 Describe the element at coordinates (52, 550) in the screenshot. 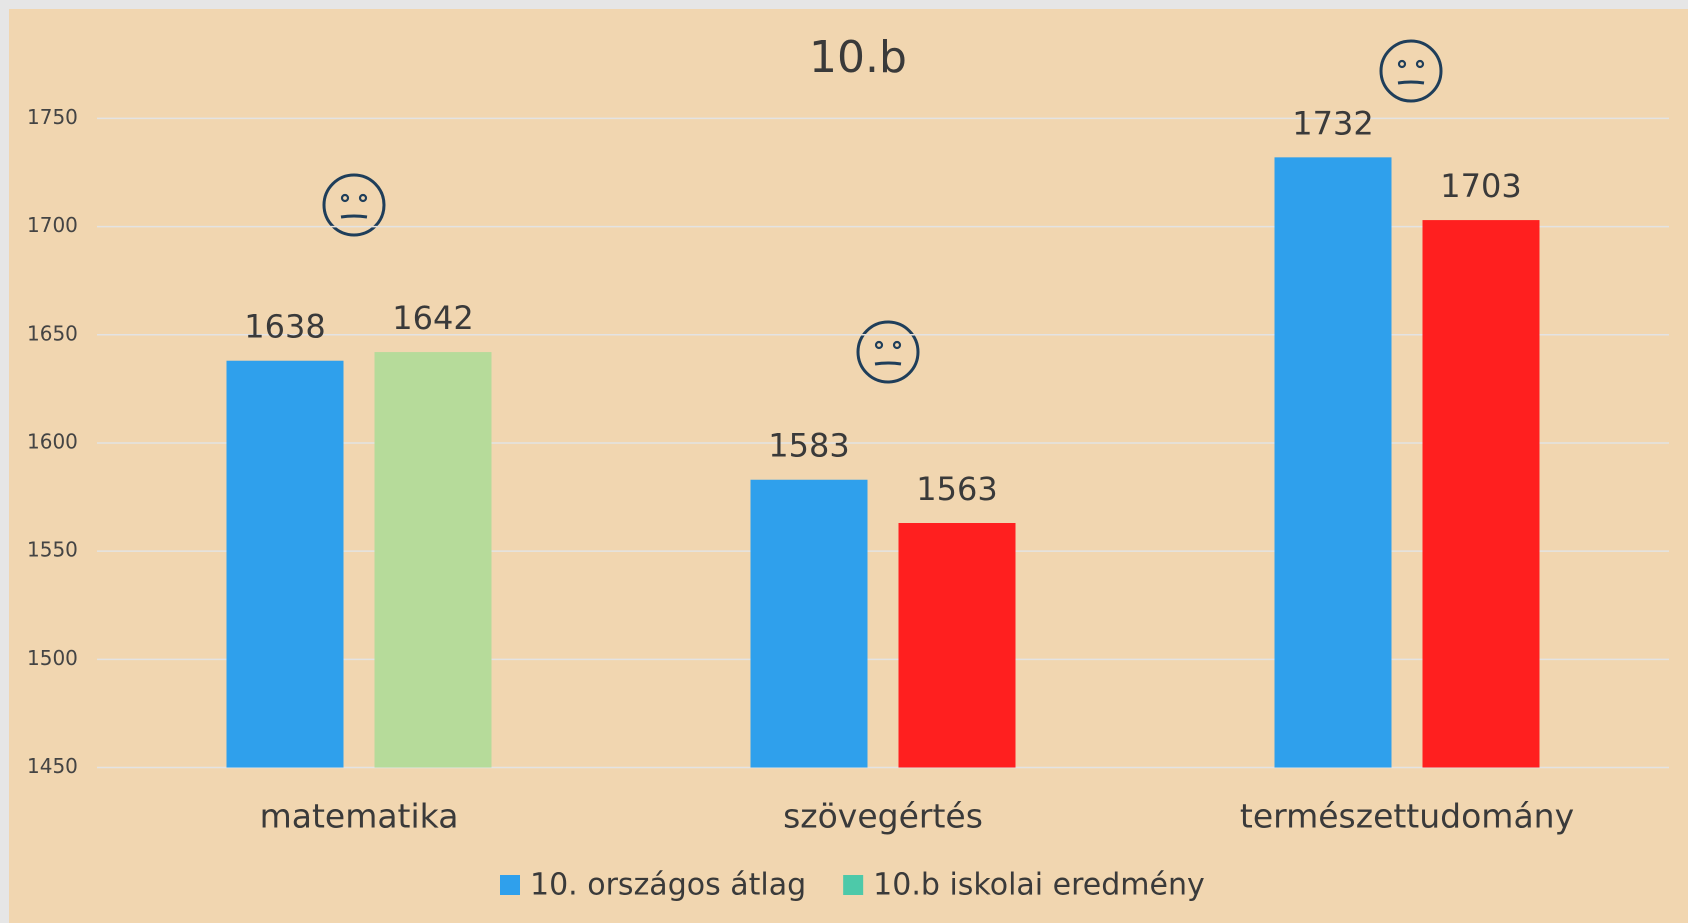

I see `y-tick-label: 1550` at that location.